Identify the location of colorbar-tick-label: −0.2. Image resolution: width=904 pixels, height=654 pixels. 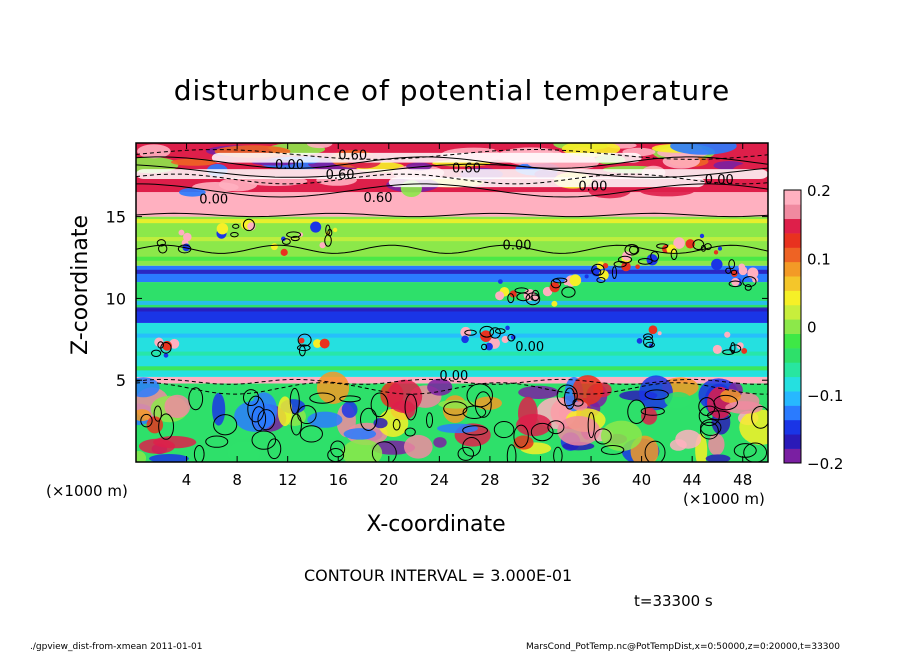
(825, 464).